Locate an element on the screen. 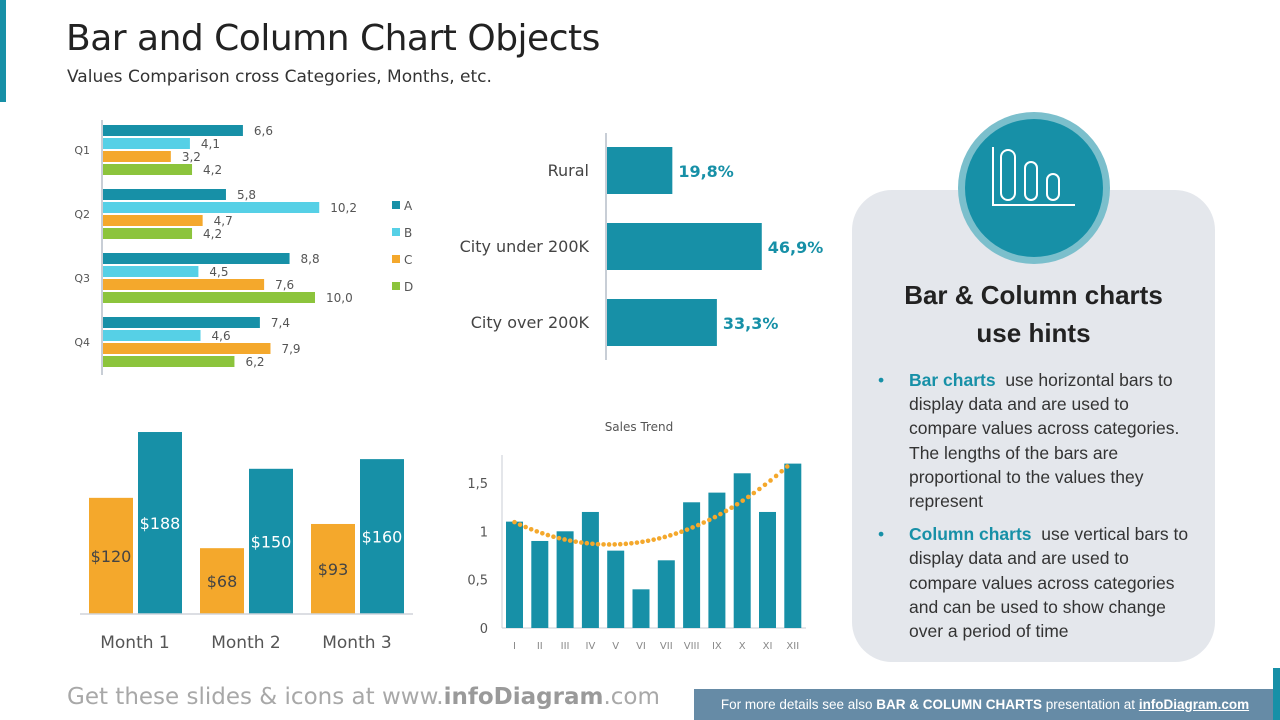  hints-title-line2: use hints is located at coordinates (1033, 333).